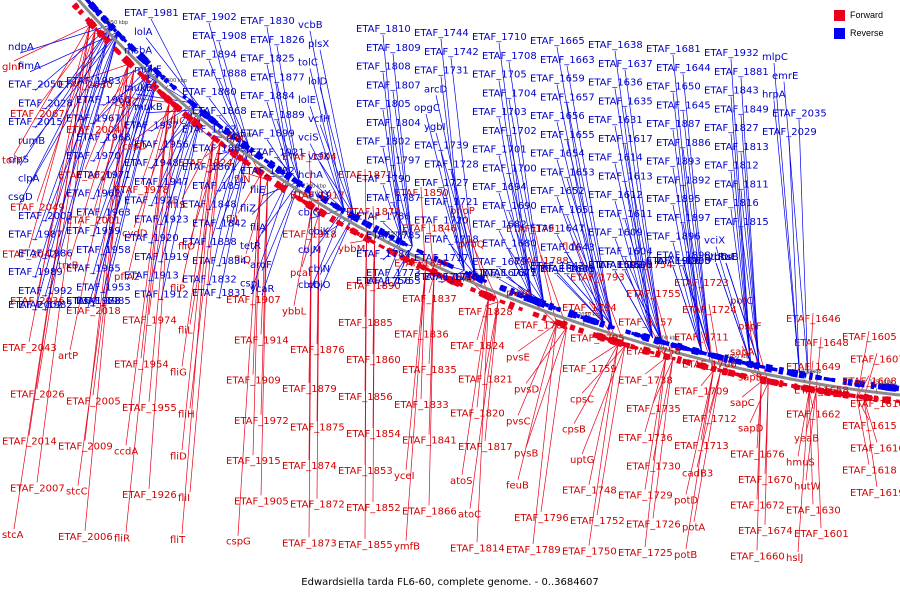 Image resolution: width=900 pixels, height=600 pixels. Describe the element at coordinates (451, 52) in the screenshot. I see `gene-label-etaf_1742: ETAF_1742` at that location.